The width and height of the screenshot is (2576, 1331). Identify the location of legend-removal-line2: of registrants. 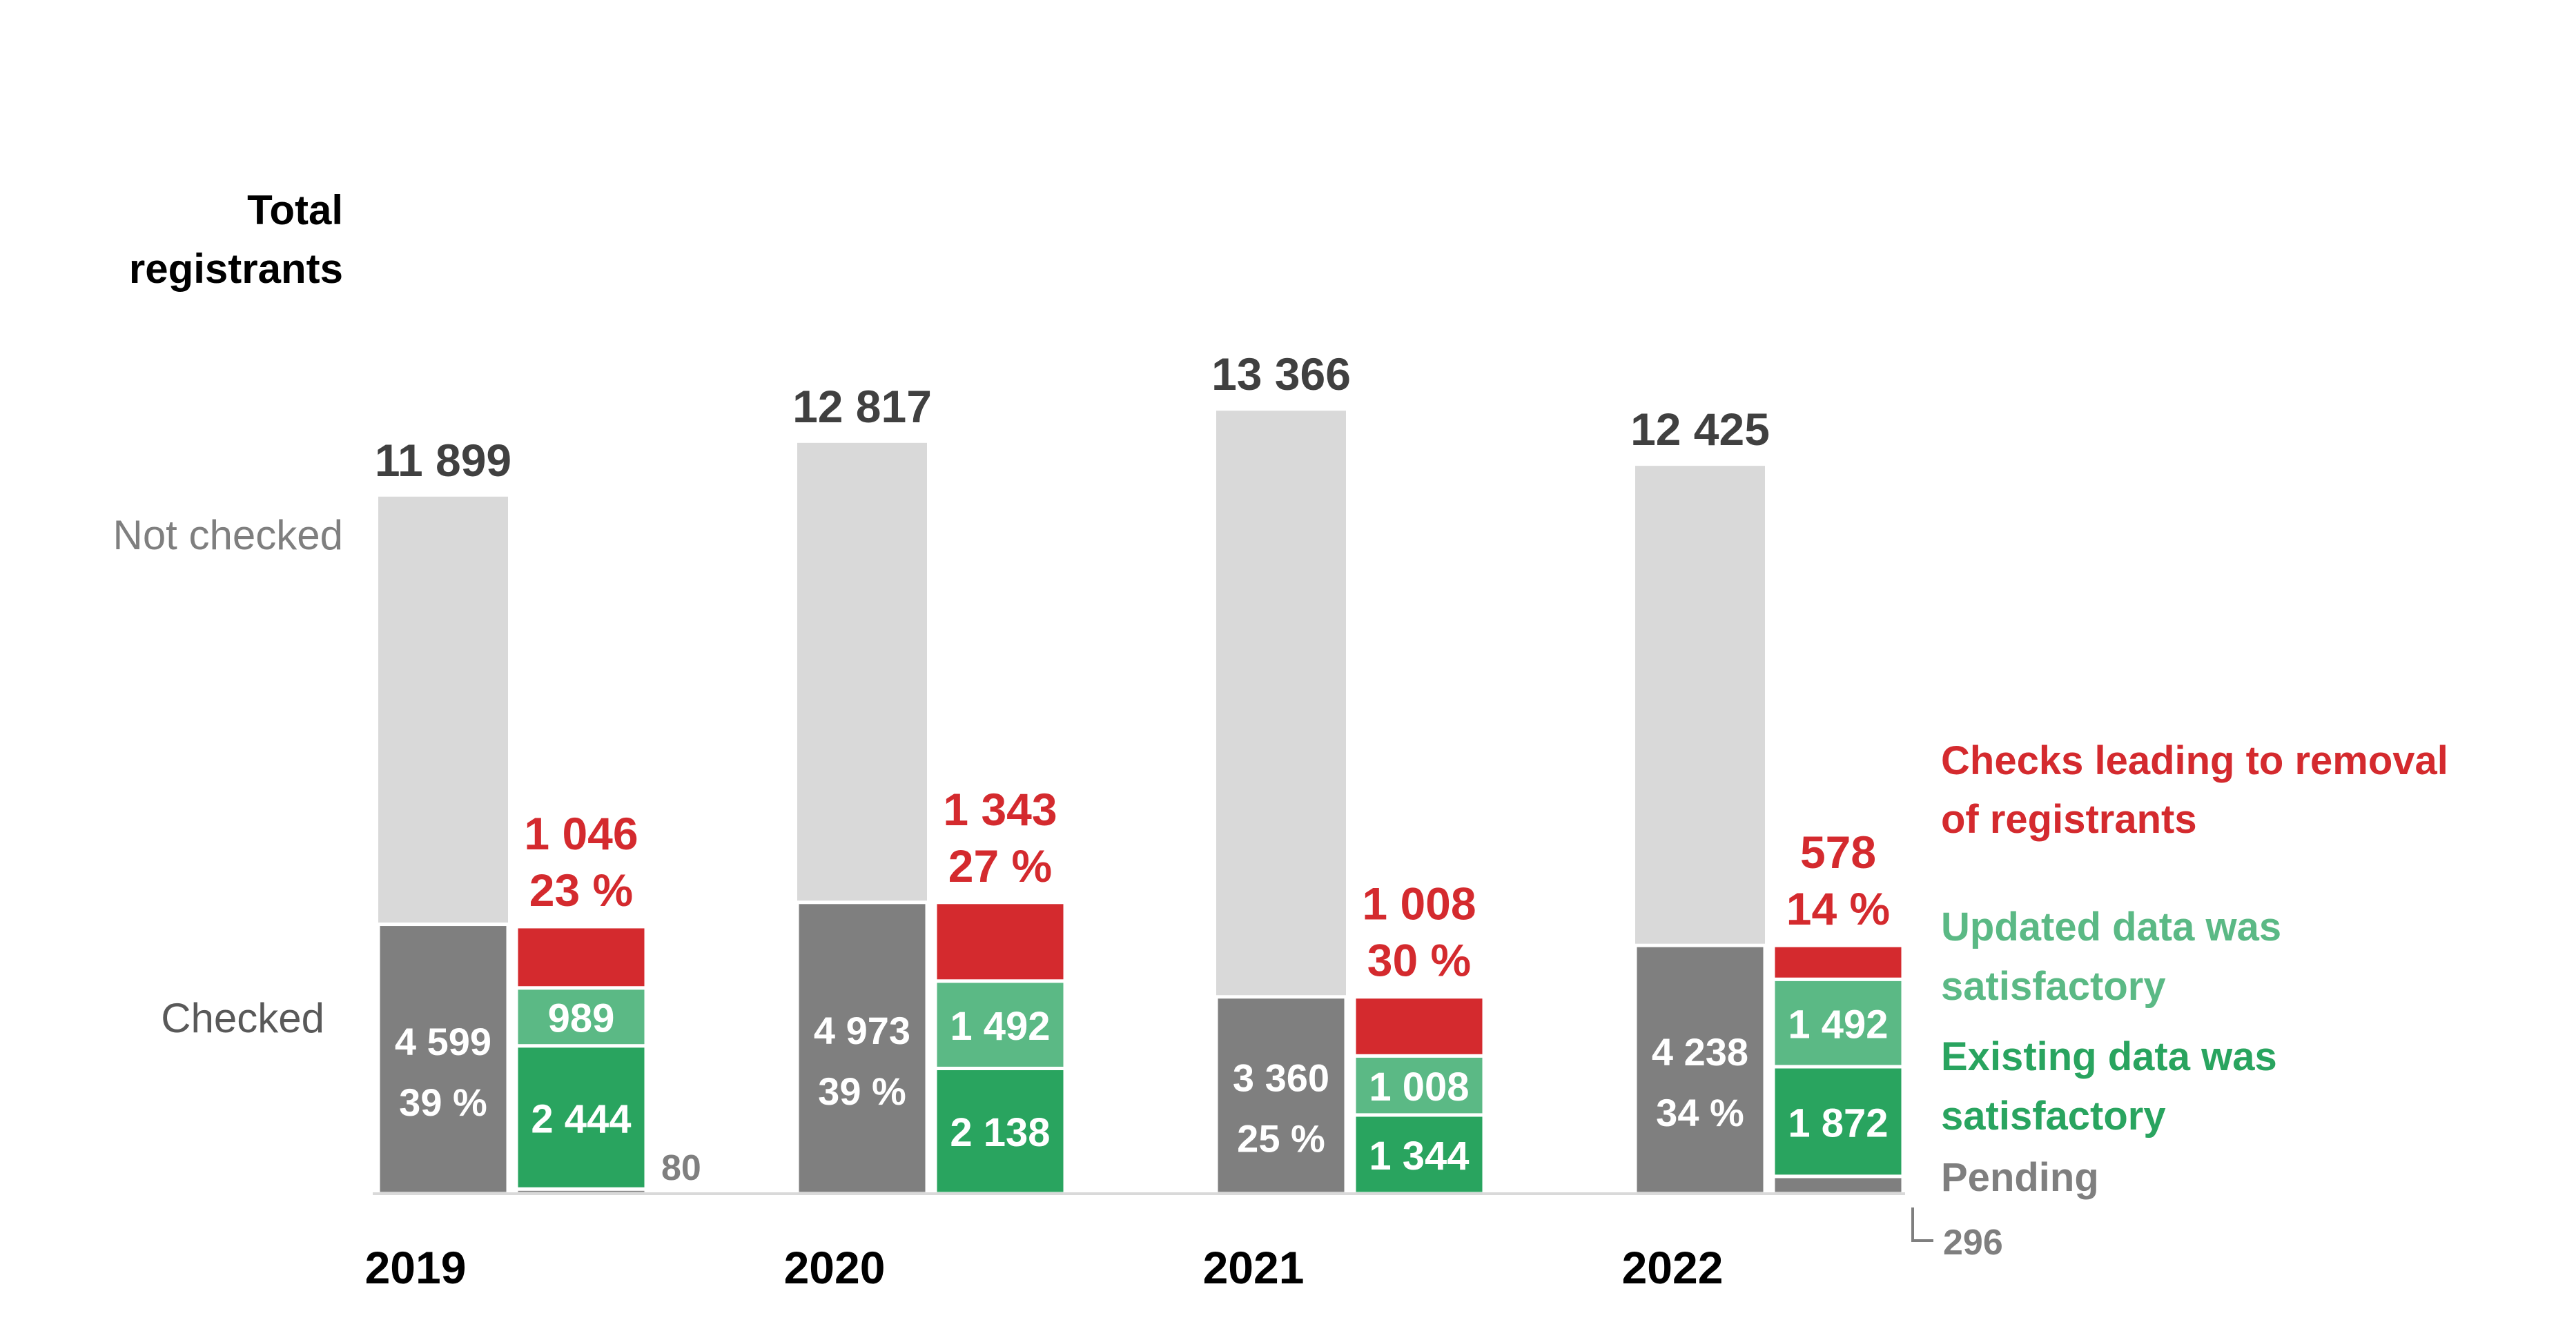
(2069, 819).